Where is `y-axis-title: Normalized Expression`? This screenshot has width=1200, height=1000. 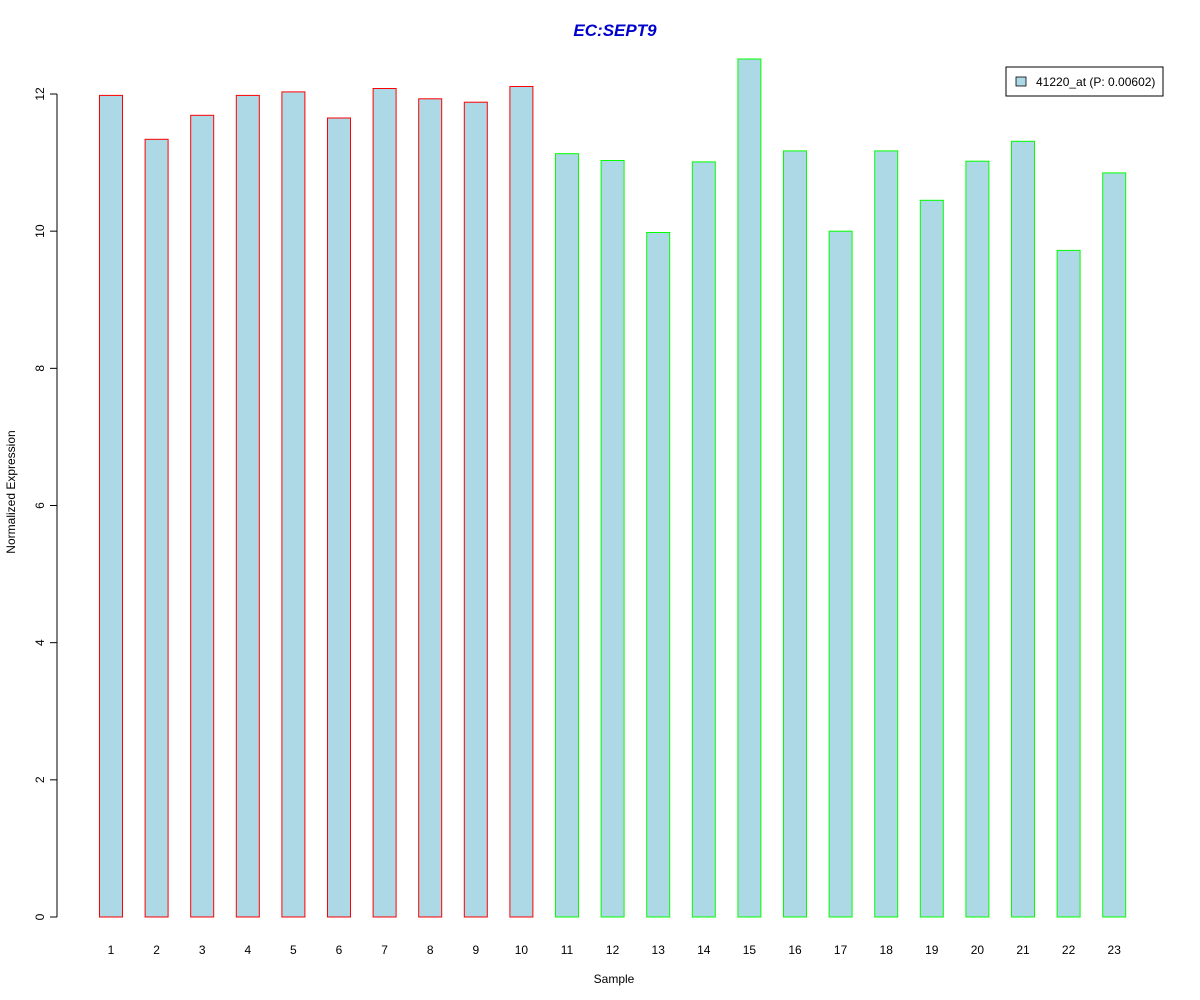
y-axis-title: Normalized Expression is located at coordinates (11, 491).